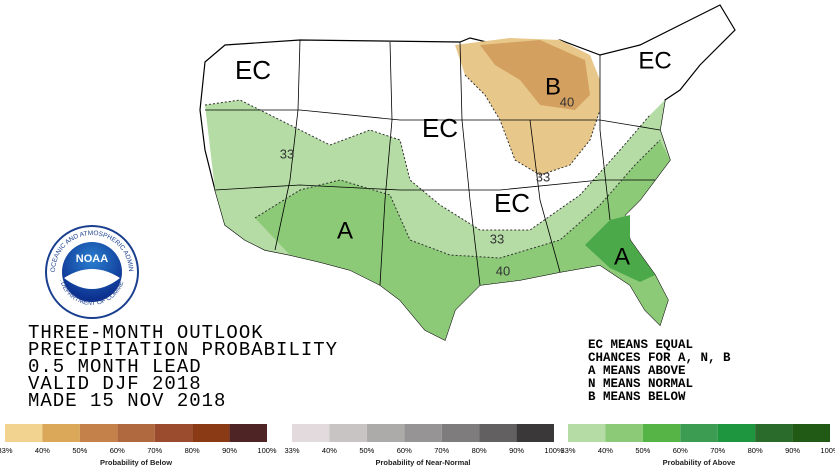 The height and width of the screenshot is (469, 835). I want to click on region-label: B, so click(553, 86).